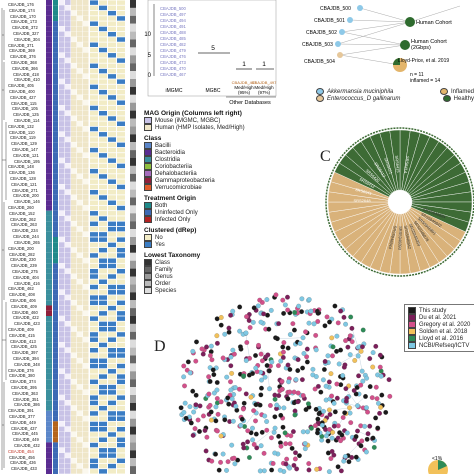  What do you see at coordinates (24, 103) in the screenshot?
I see `tree-tip-label: CBAJDB_115` at bounding box center [24, 103].